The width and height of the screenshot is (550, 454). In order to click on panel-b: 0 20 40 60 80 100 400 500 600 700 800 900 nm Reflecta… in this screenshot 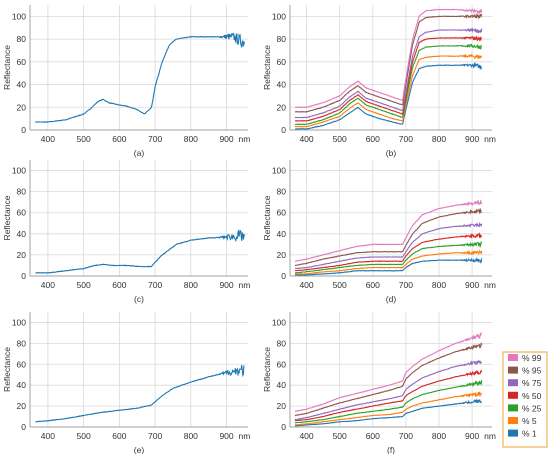, I will do `click(379, 81)`.